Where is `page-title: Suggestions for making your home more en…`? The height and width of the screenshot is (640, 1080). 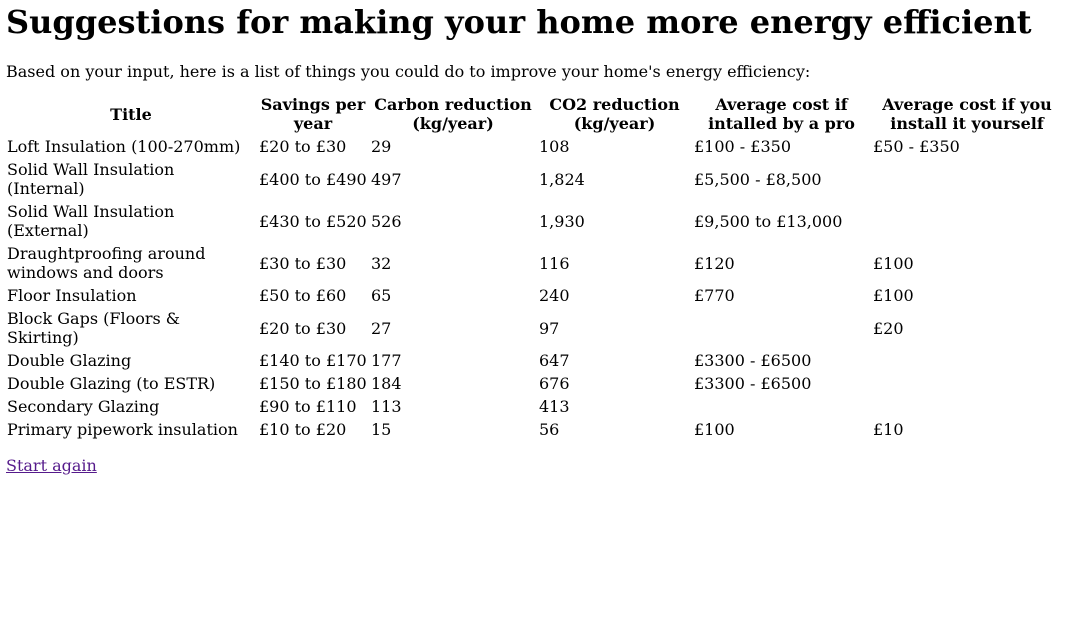
page-title: Suggestions for making your home more en… is located at coordinates (519, 22).